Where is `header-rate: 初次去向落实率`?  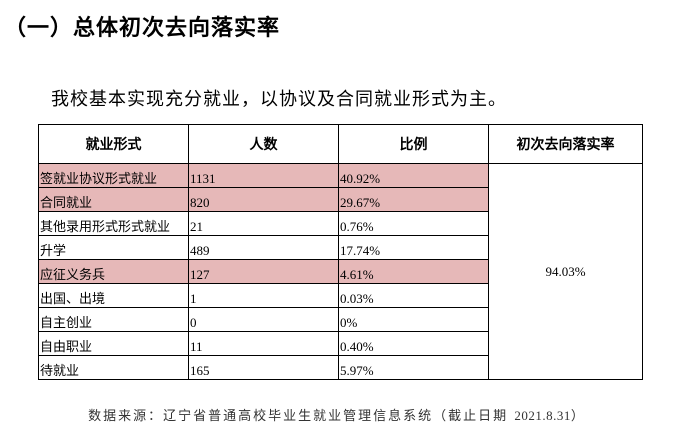
header-rate: 初次去向落实率 is located at coordinates (565, 144).